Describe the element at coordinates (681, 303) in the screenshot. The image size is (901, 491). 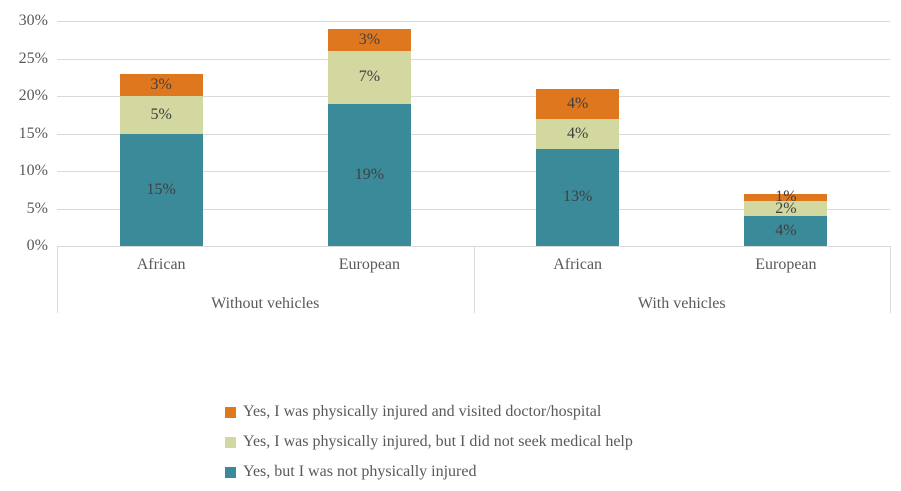
I see `group-label: With vehicles` at that location.